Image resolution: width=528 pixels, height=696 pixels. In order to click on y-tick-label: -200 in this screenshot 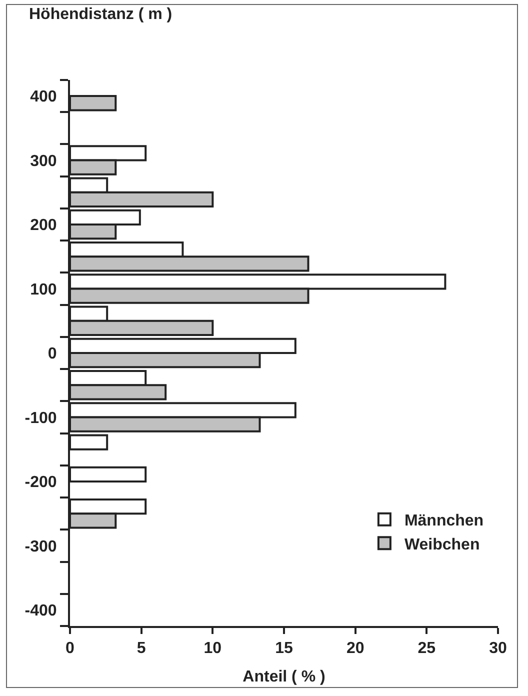, I will do `click(40, 483)`.